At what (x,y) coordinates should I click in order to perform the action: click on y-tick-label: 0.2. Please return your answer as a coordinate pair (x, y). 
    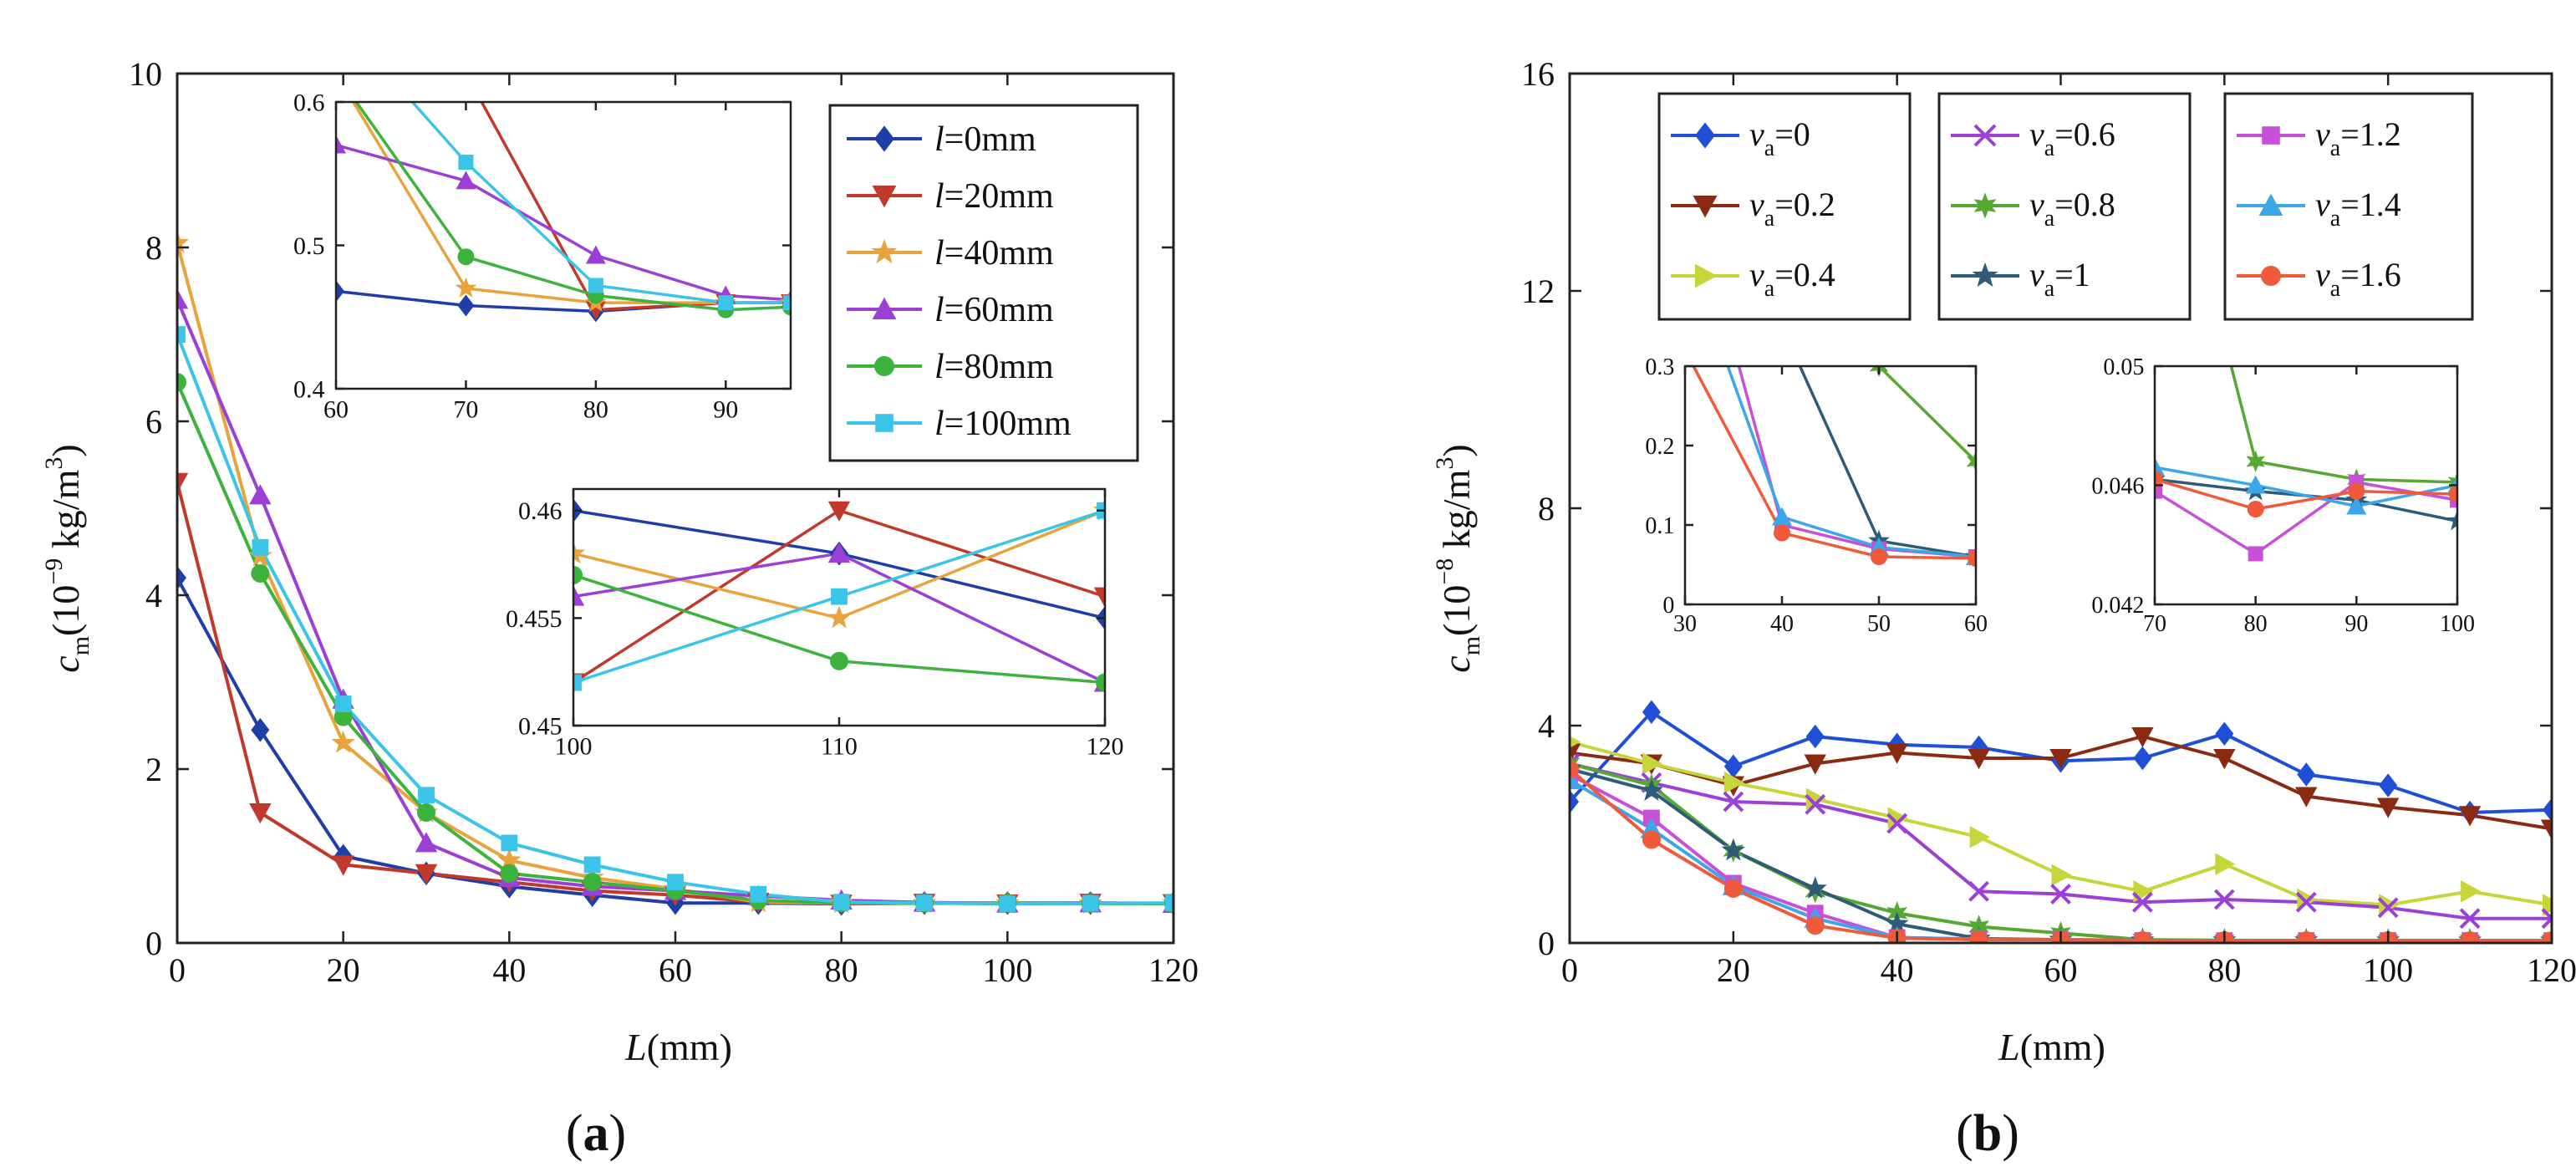
    Looking at the image, I should click on (1659, 447).